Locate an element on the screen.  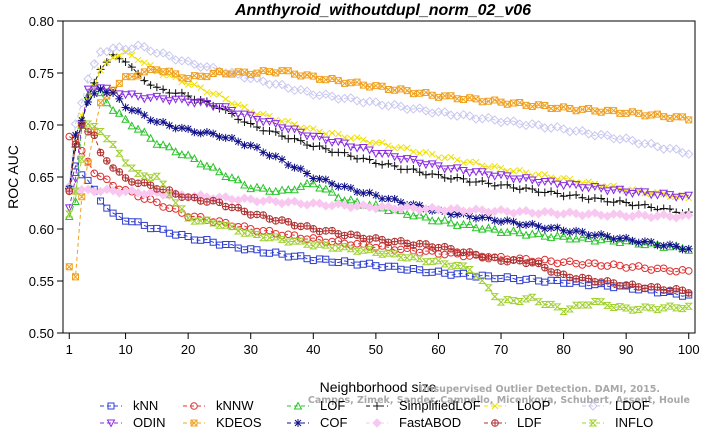
y-tick-label: 0.70 is located at coordinates (41, 125).